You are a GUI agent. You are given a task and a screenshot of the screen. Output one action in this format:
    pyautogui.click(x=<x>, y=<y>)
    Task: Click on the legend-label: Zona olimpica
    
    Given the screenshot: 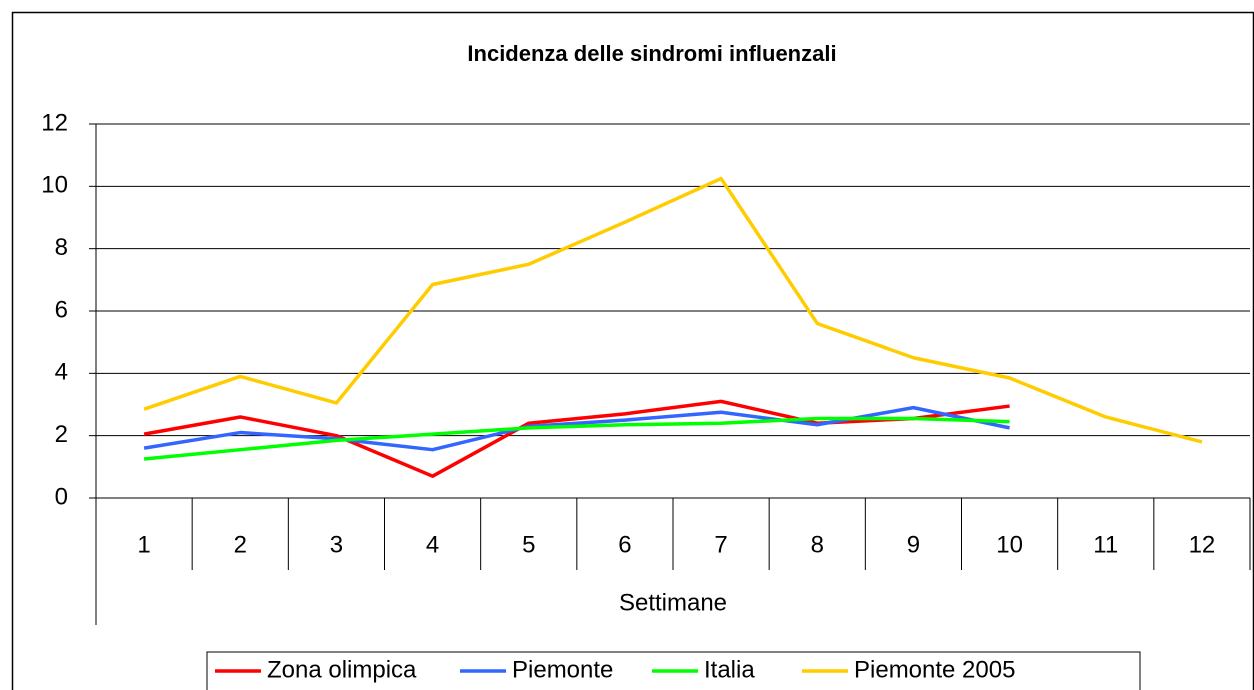 What is the action you would take?
    pyautogui.click(x=342, y=669)
    